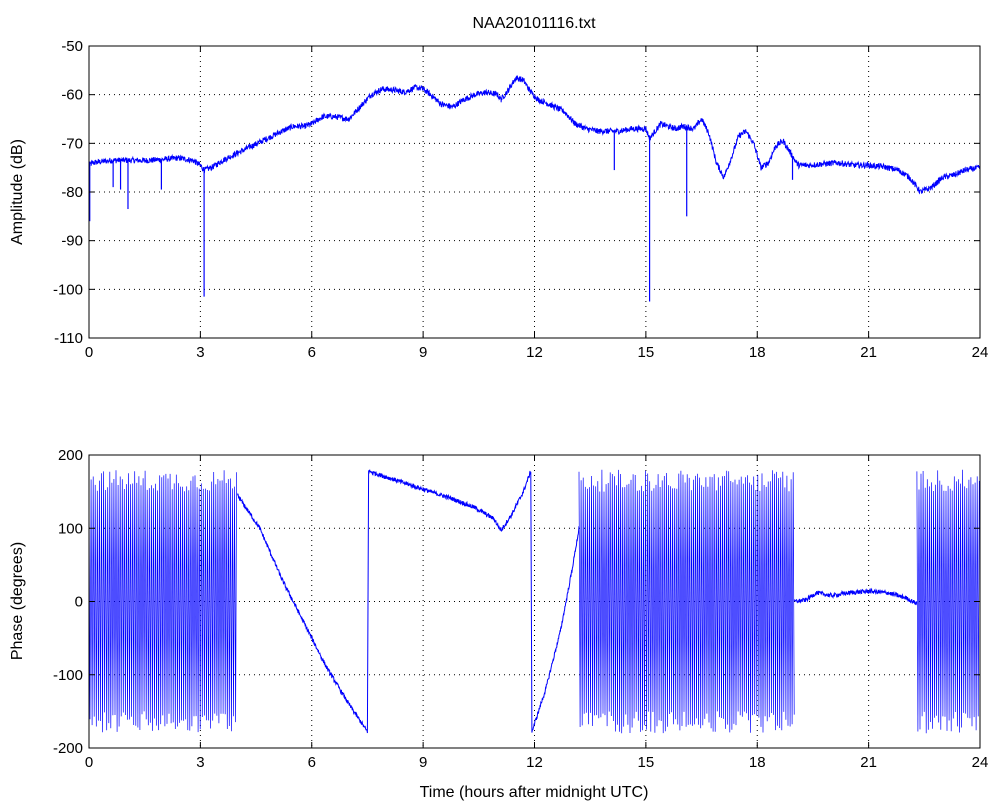 The height and width of the screenshot is (806, 998). I want to click on x-axis-label: Time (hours after midnight UTC), so click(534, 792).